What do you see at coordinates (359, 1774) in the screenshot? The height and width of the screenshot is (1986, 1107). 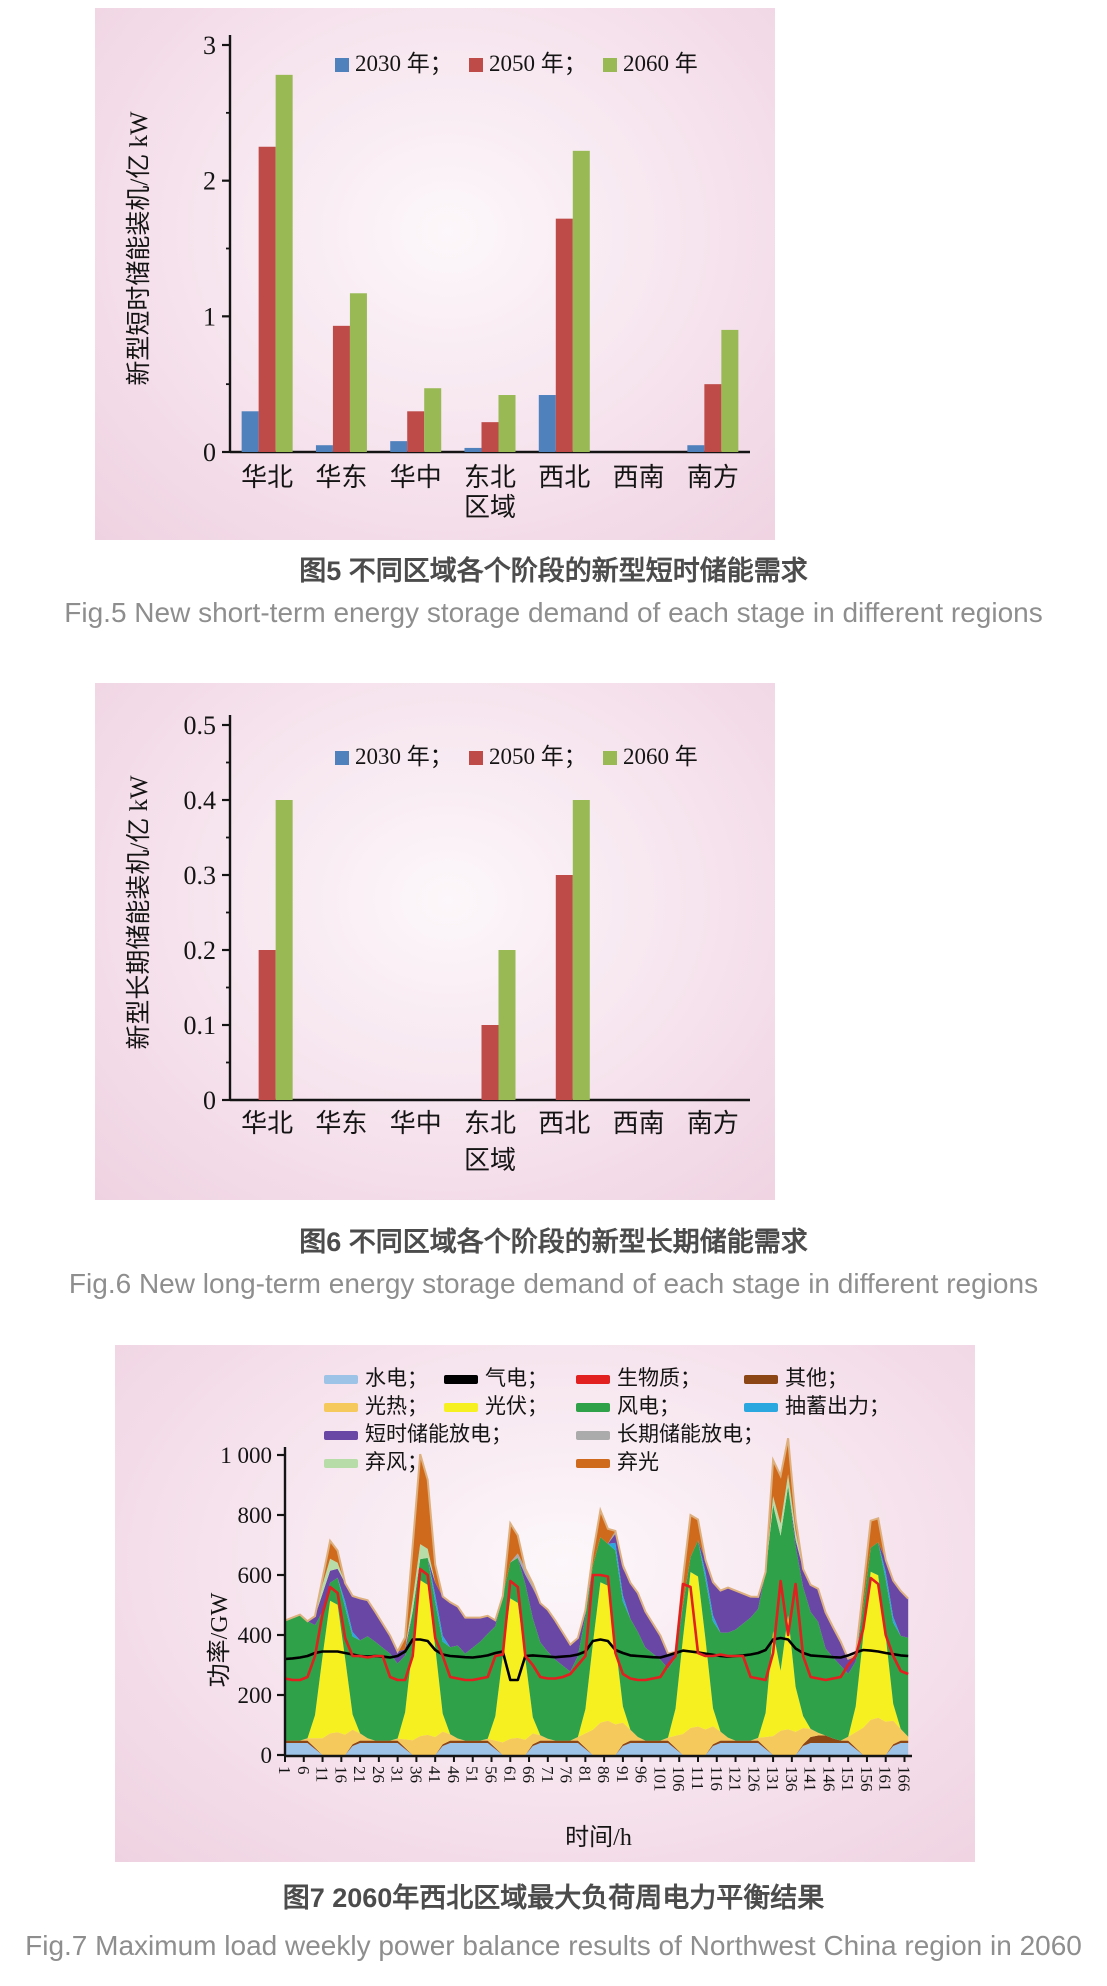 I see `x-tick-label: 21` at bounding box center [359, 1774].